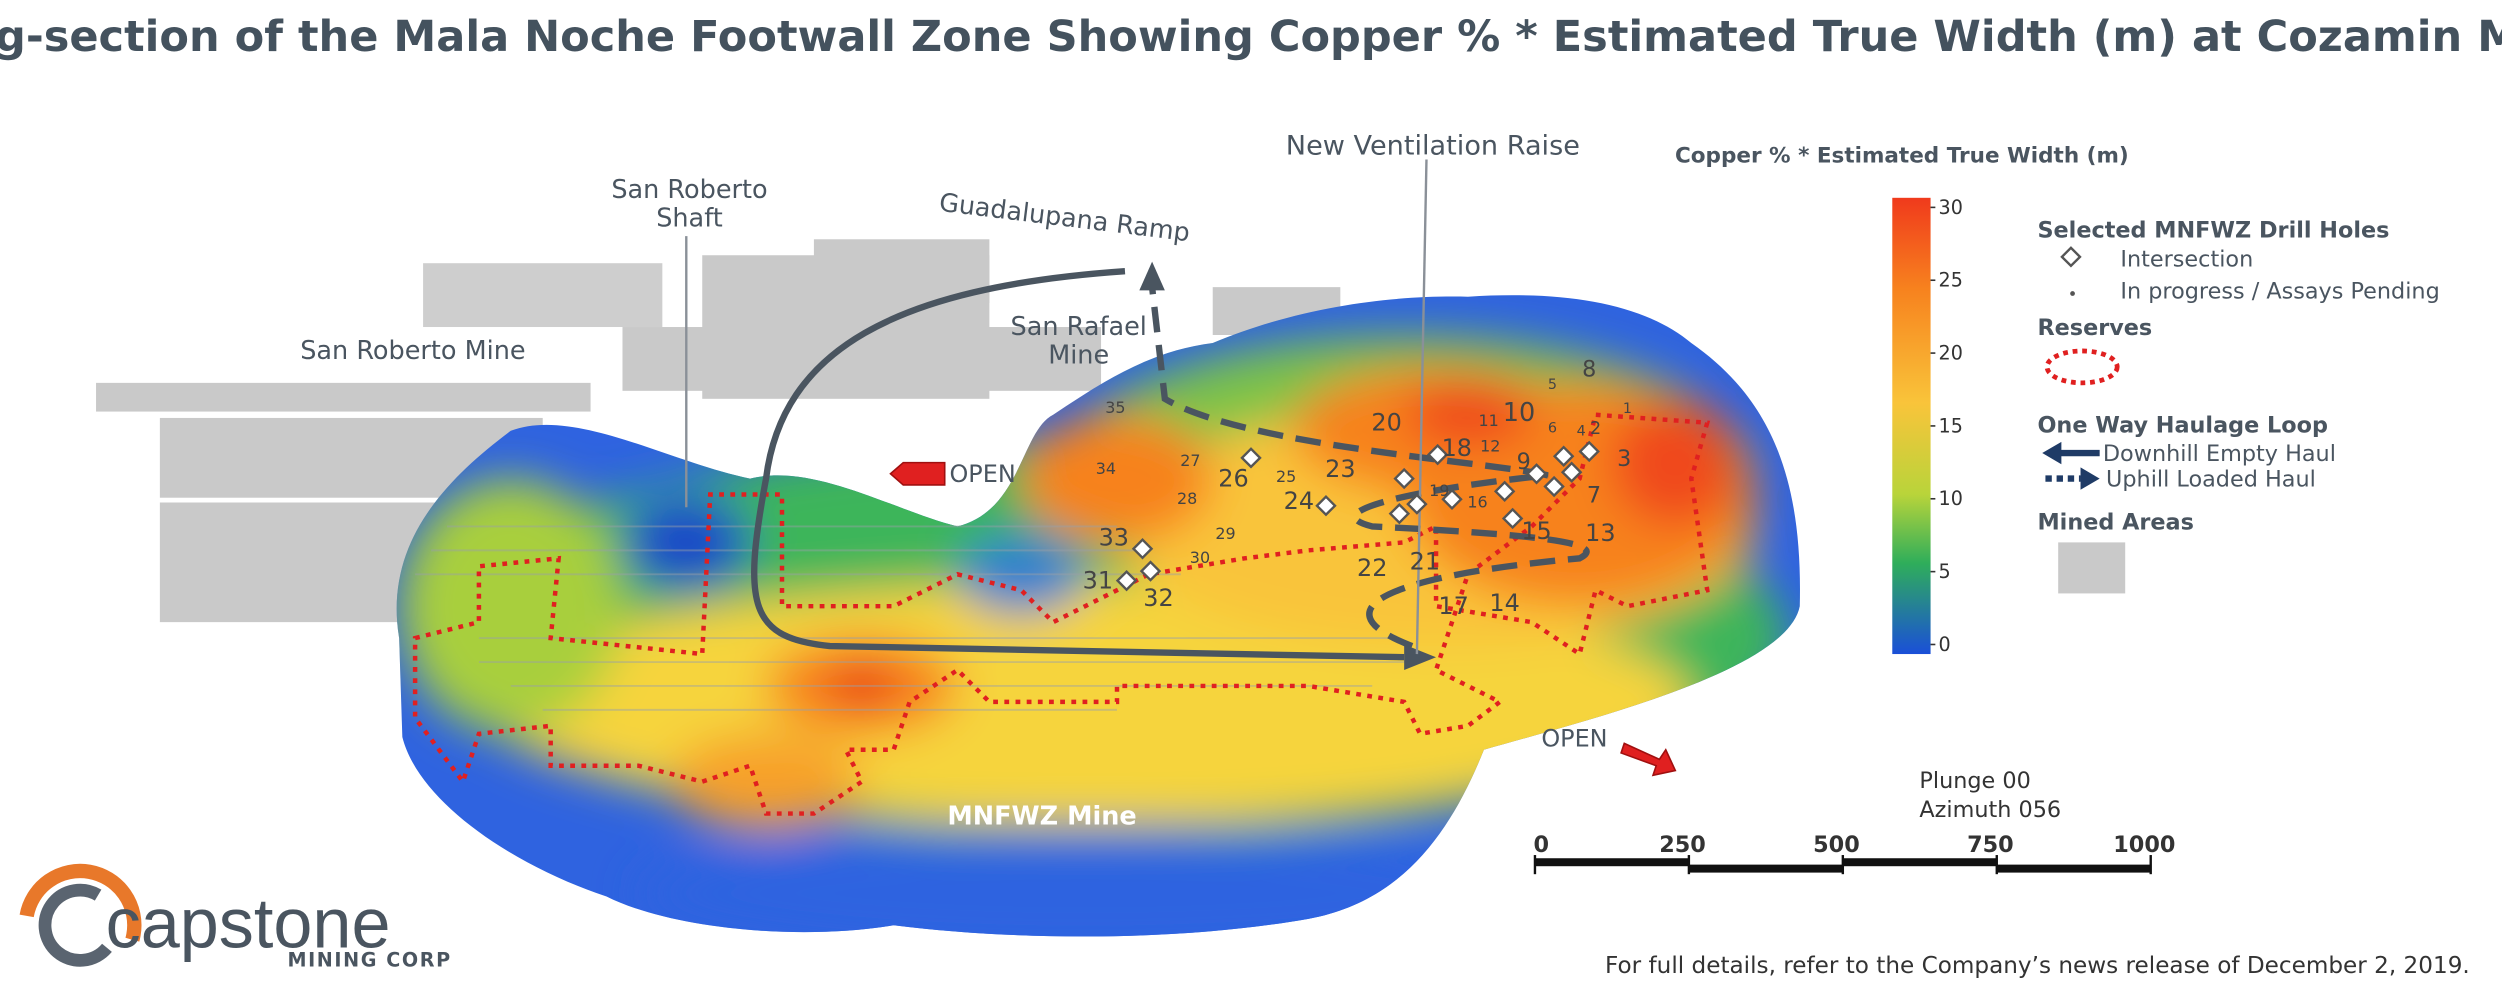 This screenshot has width=2502, height=1005. Describe the element at coordinates (1439, 490) in the screenshot. I see `drill-hole-label: 19` at that location.